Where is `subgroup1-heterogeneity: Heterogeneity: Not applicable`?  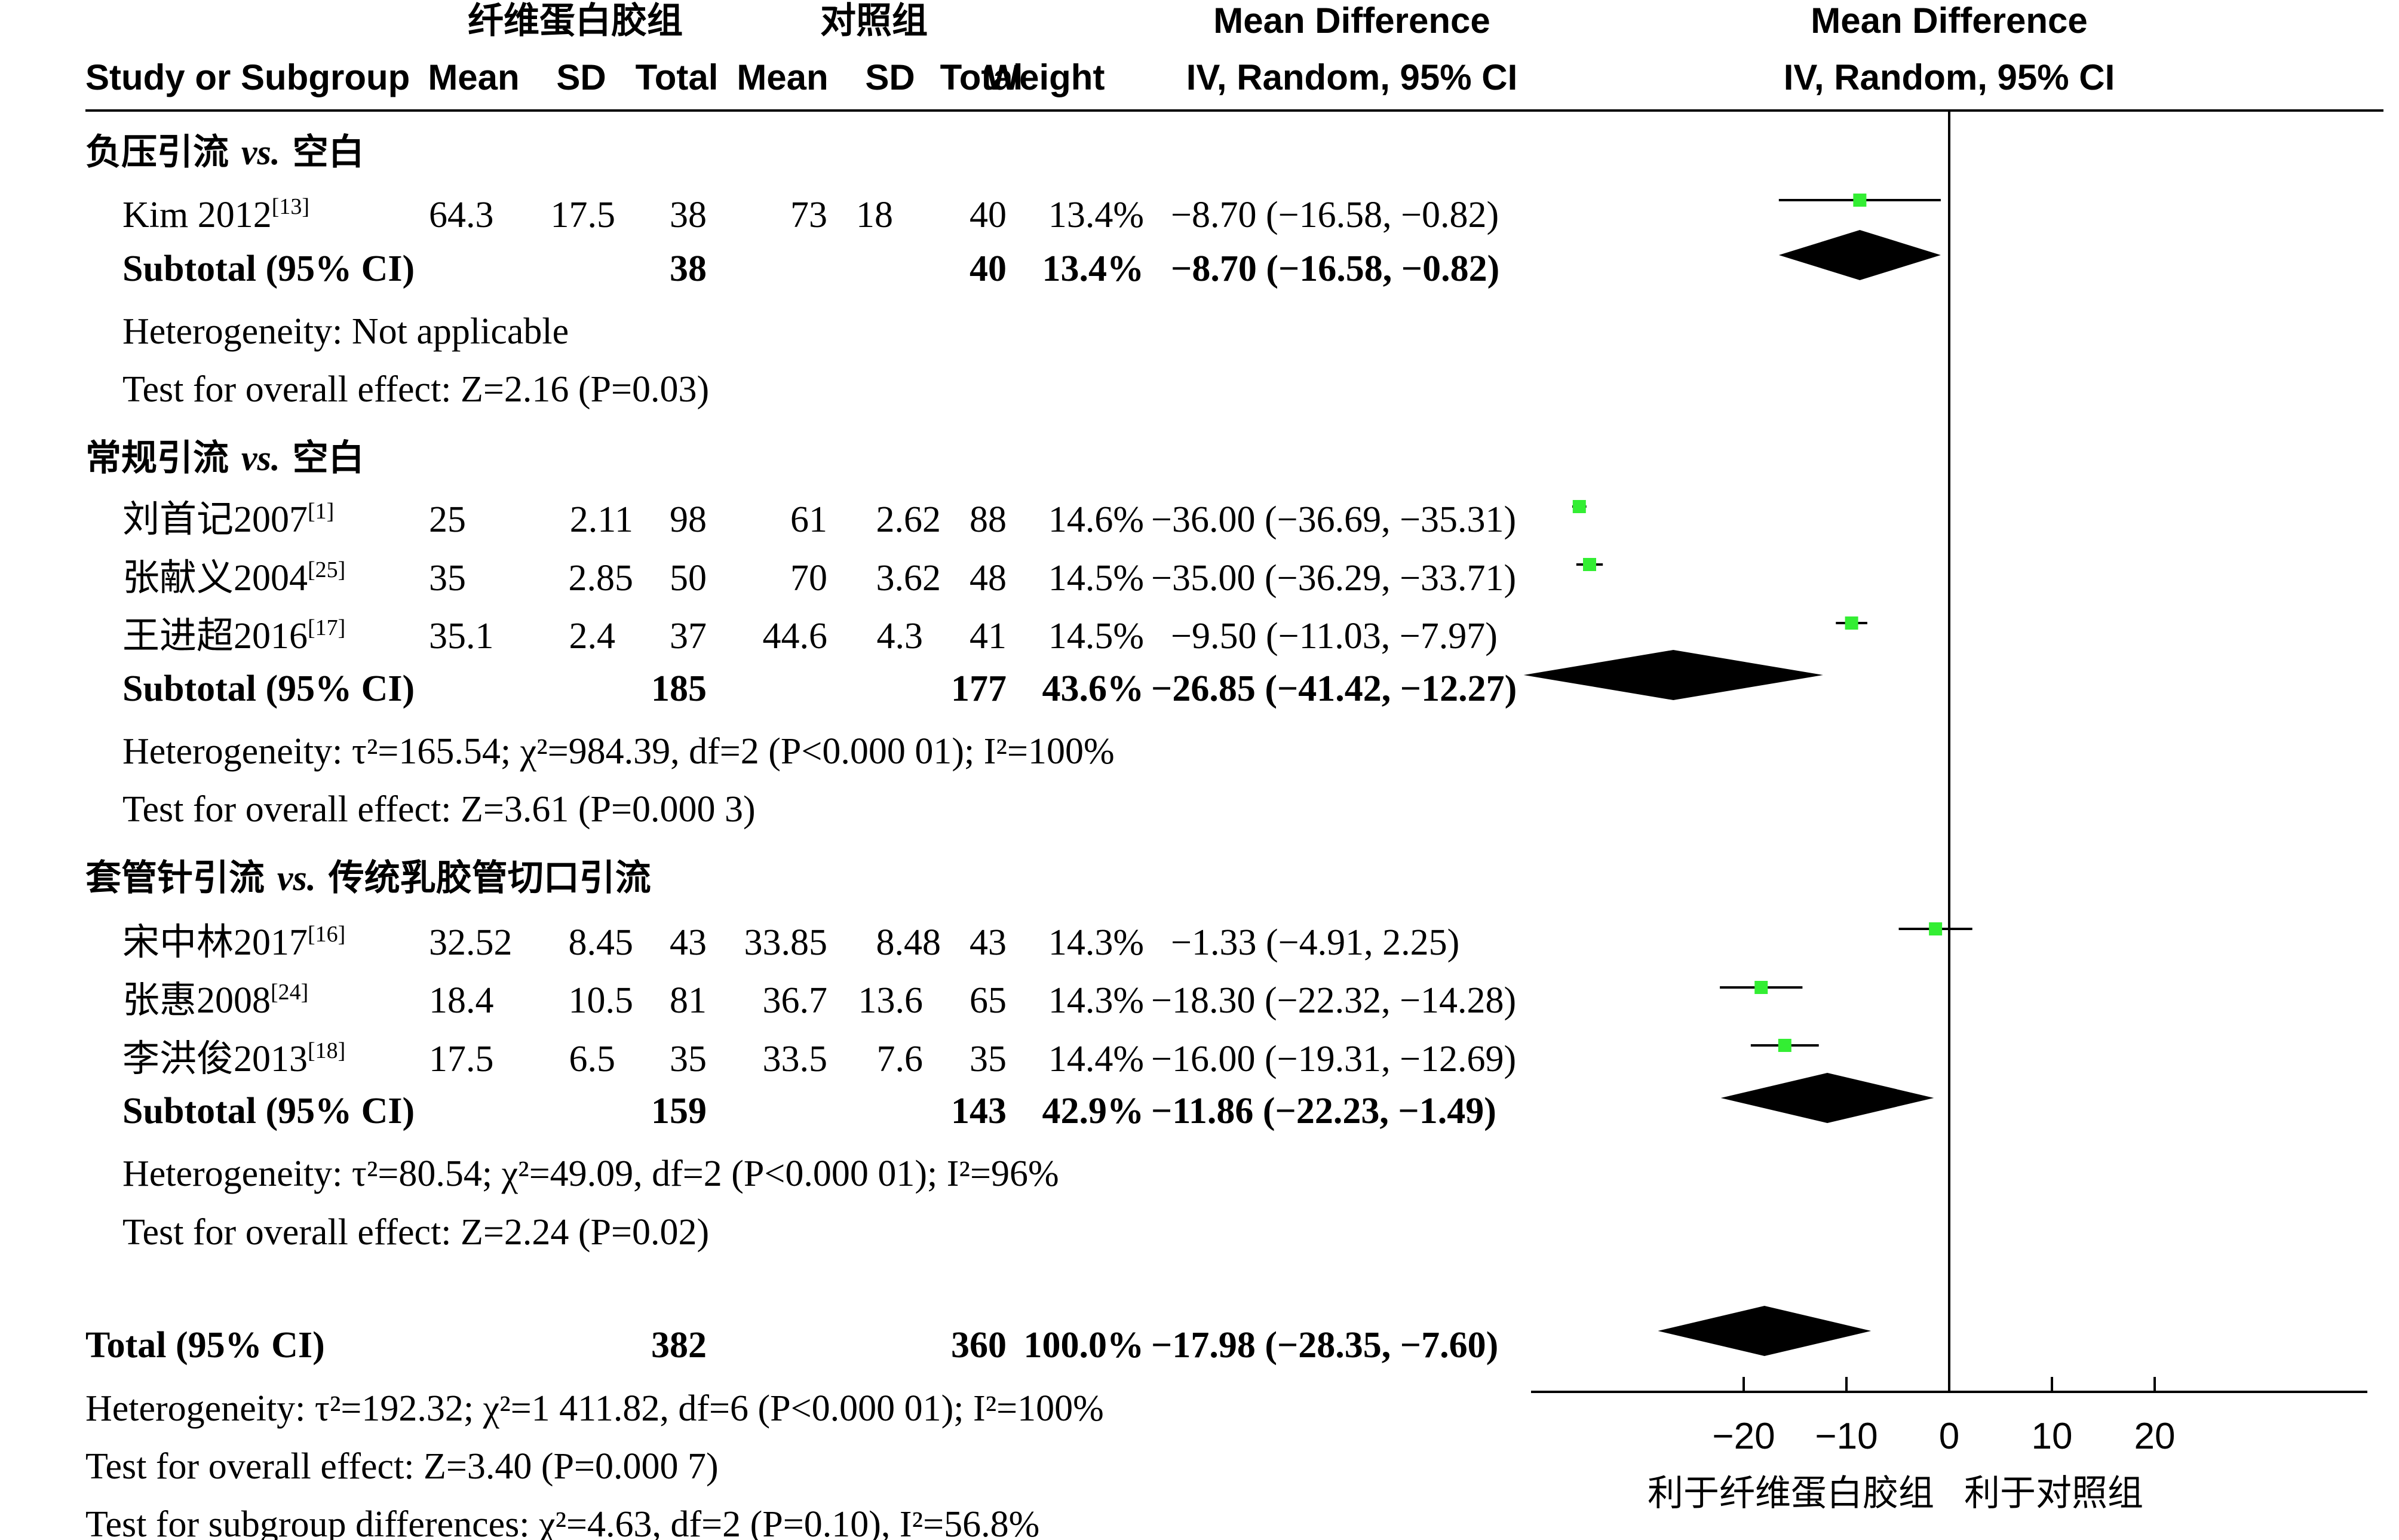 subgroup1-heterogeneity: Heterogeneity: Not applicable is located at coordinates (345, 331).